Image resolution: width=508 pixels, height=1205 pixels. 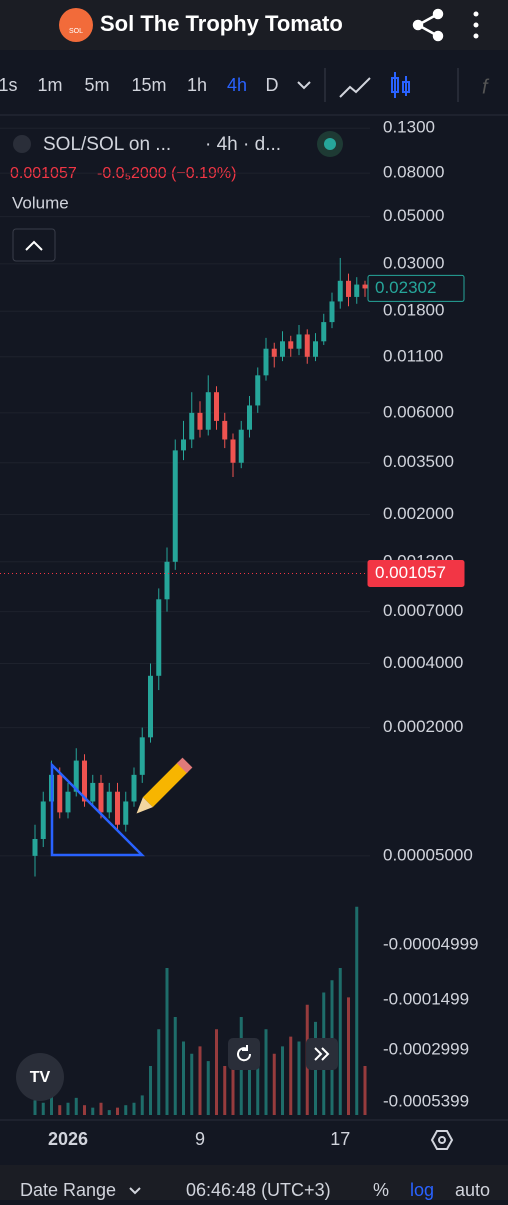 I want to click on scroll-icon, so click(x=322, y=1054).